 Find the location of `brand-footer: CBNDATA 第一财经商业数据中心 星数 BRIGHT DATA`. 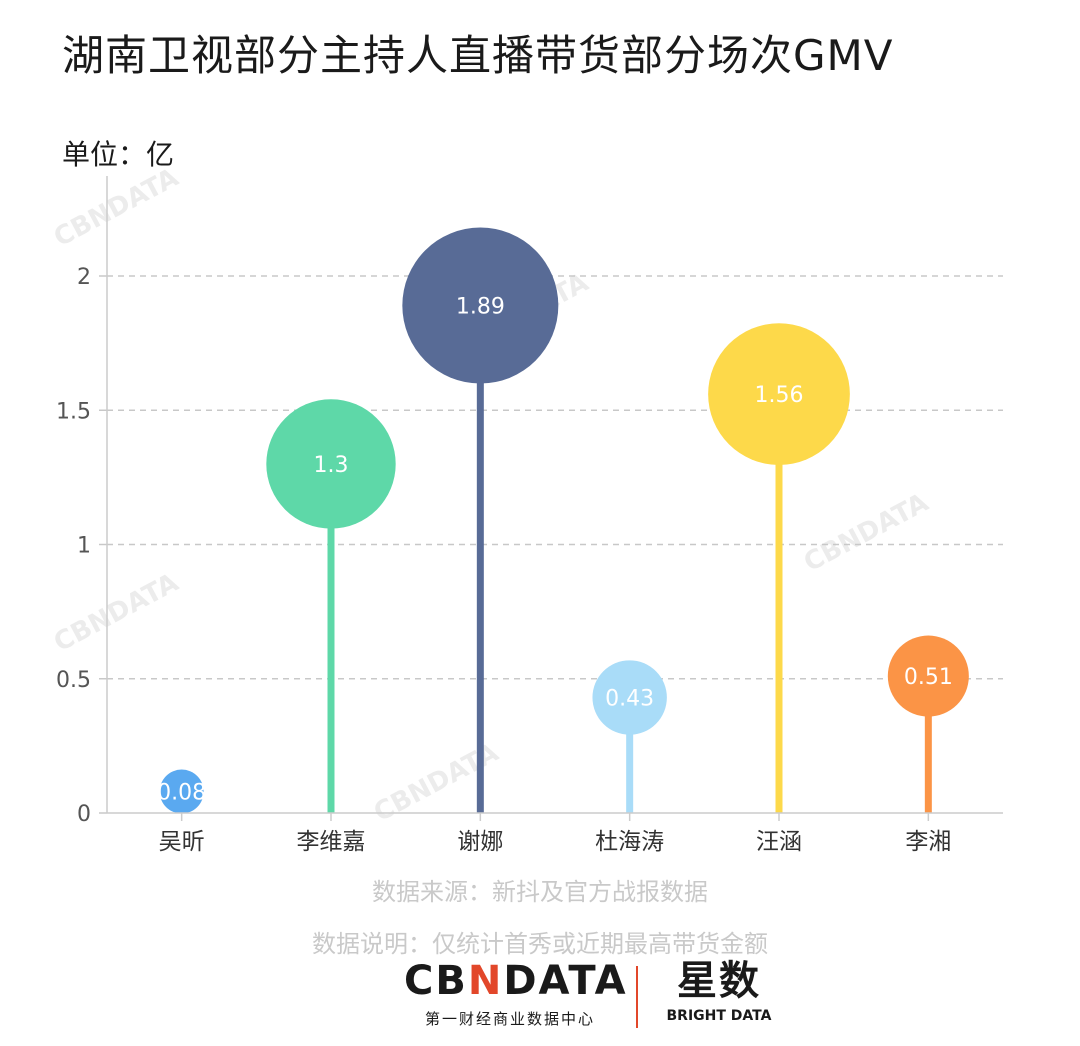

brand-footer: CBNDATA 第一财经商业数据中心 星数 BRIGHT DATA is located at coordinates (540, 998).